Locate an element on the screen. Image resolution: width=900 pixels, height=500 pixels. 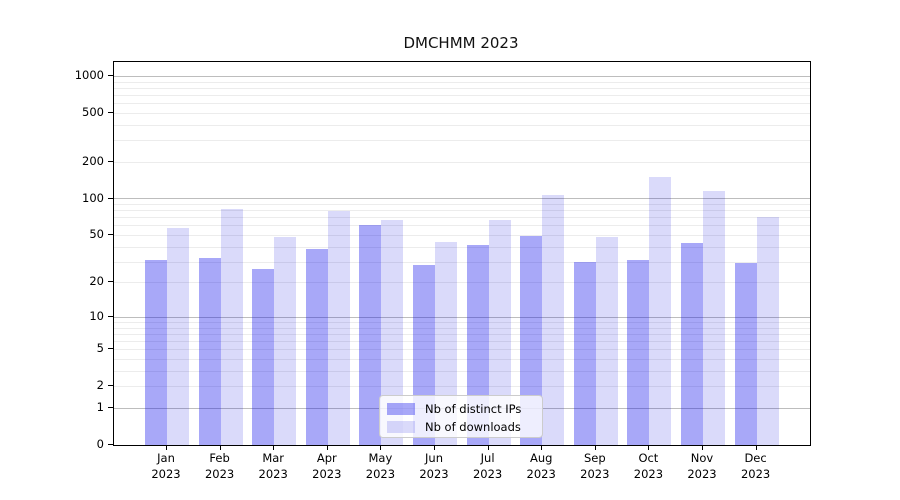
bar-downloads-jun is located at coordinates (446, 343).